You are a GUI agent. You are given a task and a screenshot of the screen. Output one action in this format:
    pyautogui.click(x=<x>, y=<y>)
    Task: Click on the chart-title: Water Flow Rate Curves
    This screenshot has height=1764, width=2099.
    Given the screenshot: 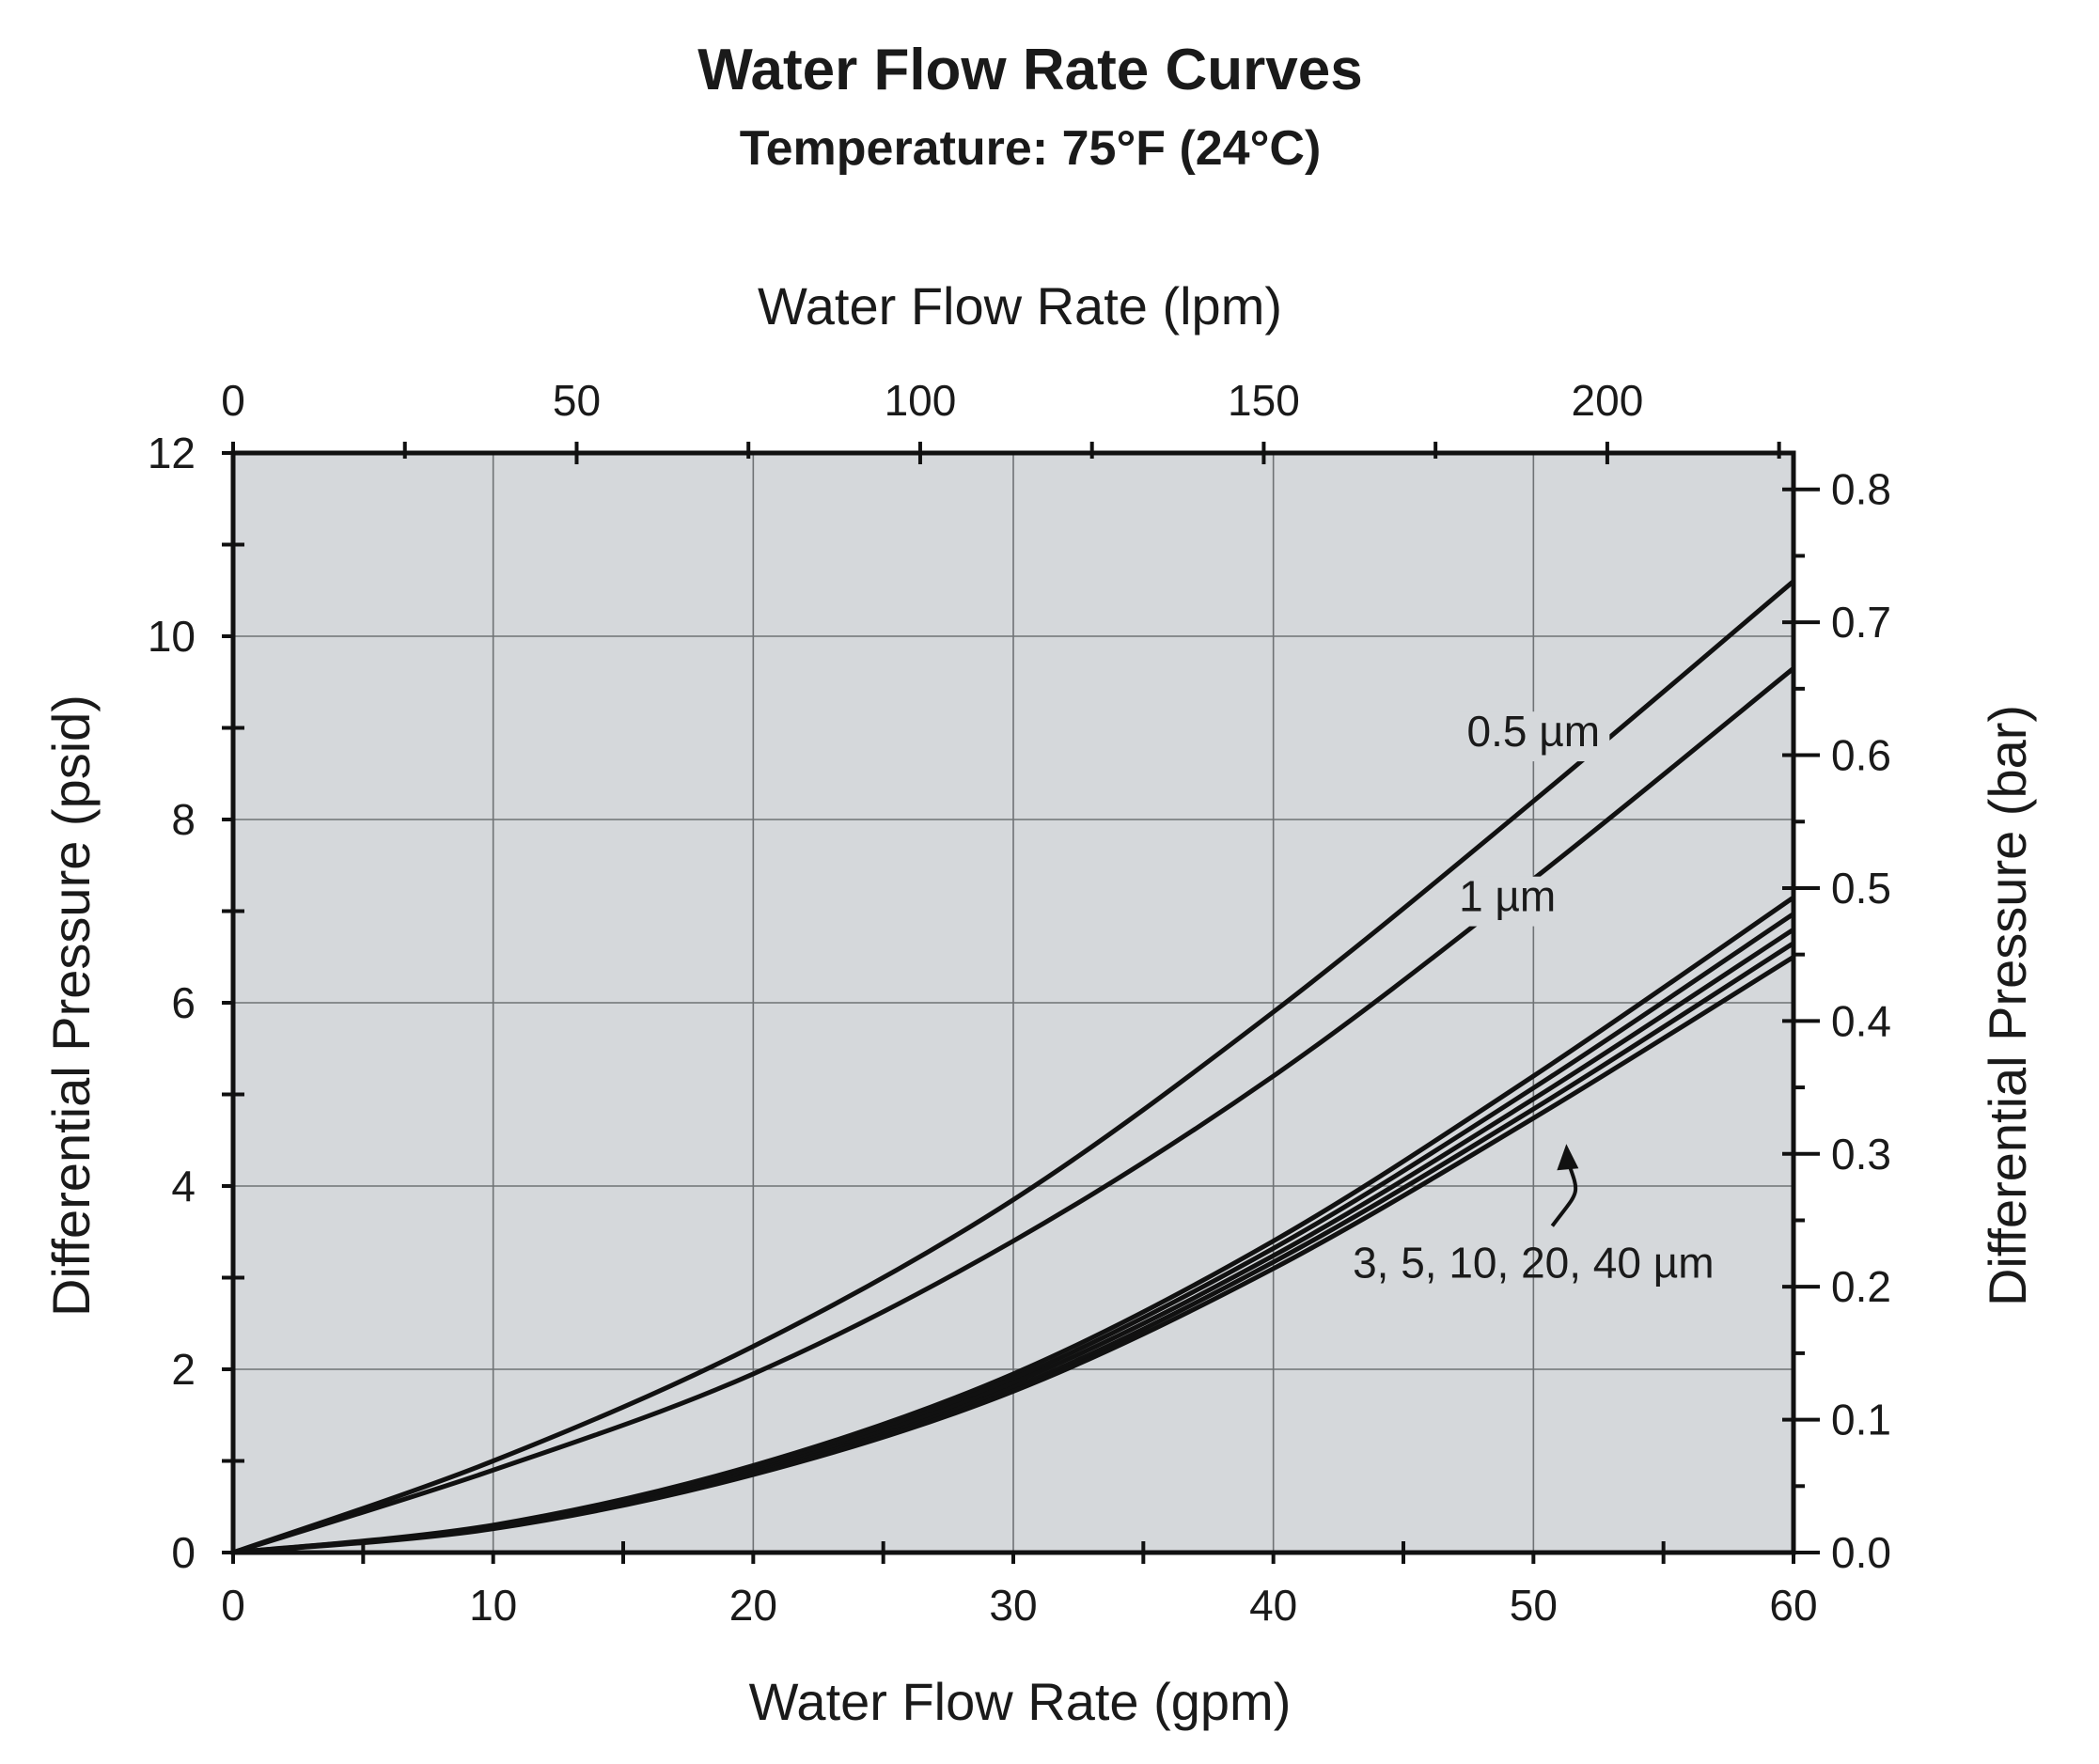 What is the action you would take?
    pyautogui.click(x=1029, y=70)
    